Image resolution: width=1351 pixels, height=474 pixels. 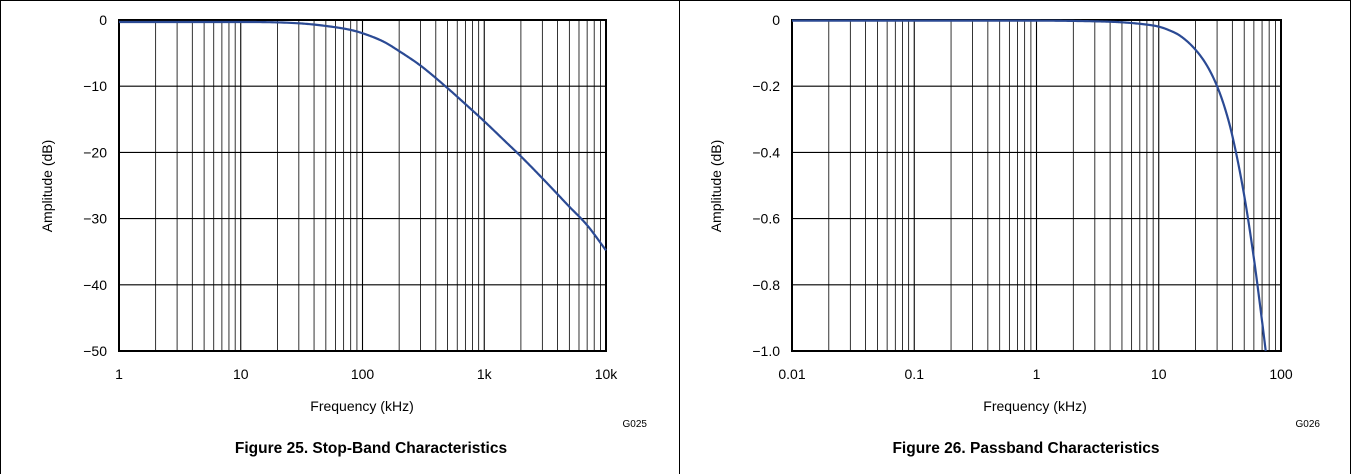 I want to click on y-tick-label: −0.8, so click(x=766, y=285).